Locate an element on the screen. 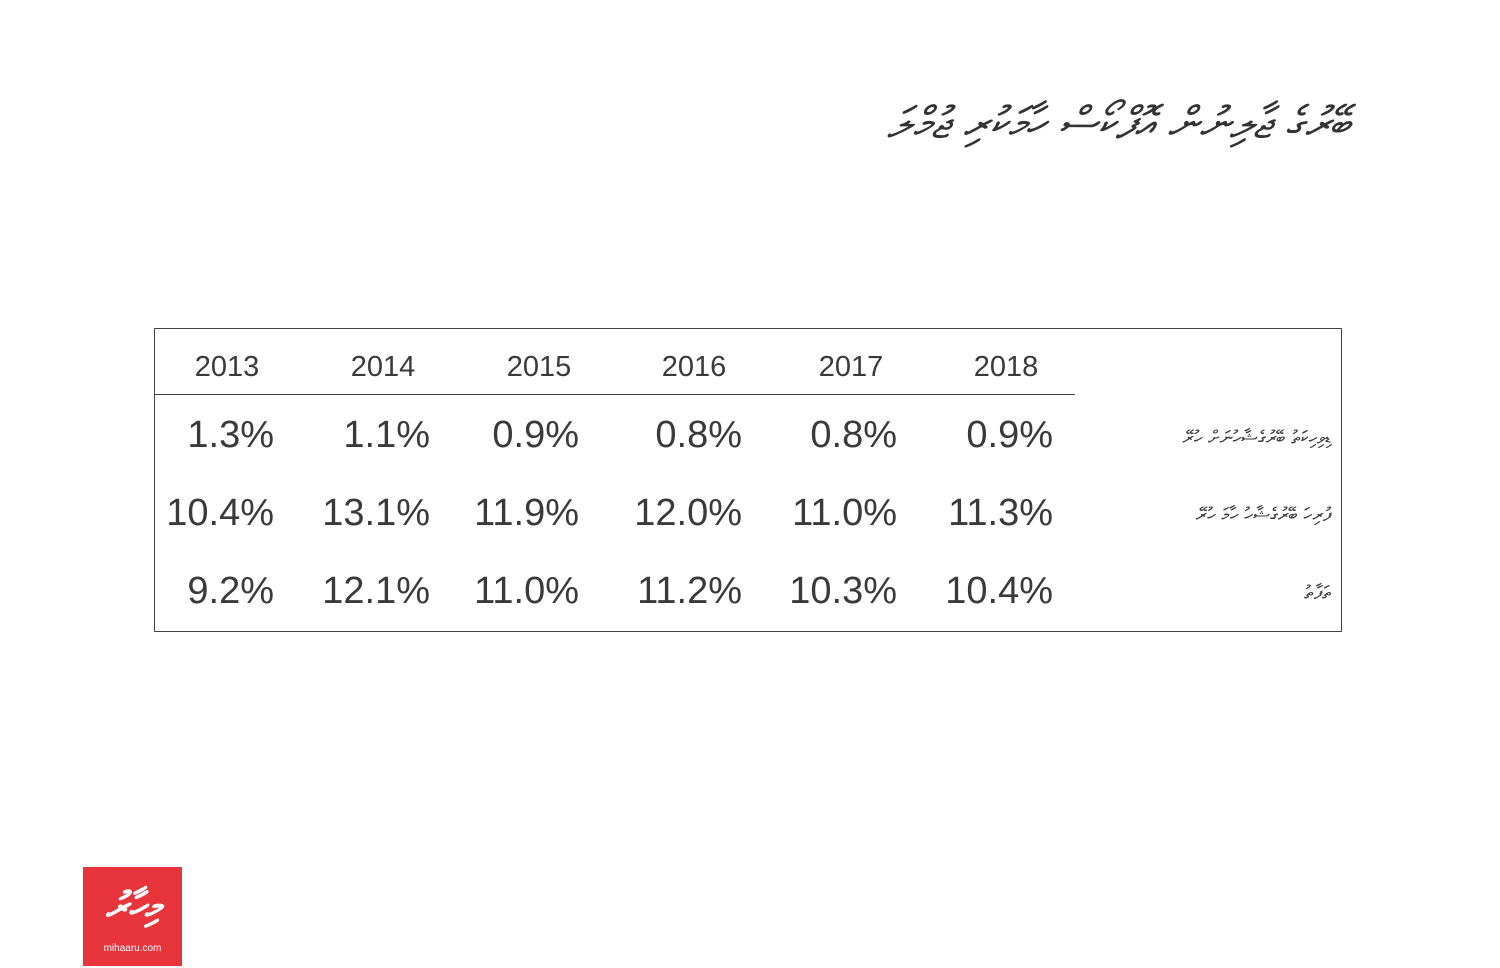 The height and width of the screenshot is (968, 1500). column-header-2014: 2014 is located at coordinates (383, 367).